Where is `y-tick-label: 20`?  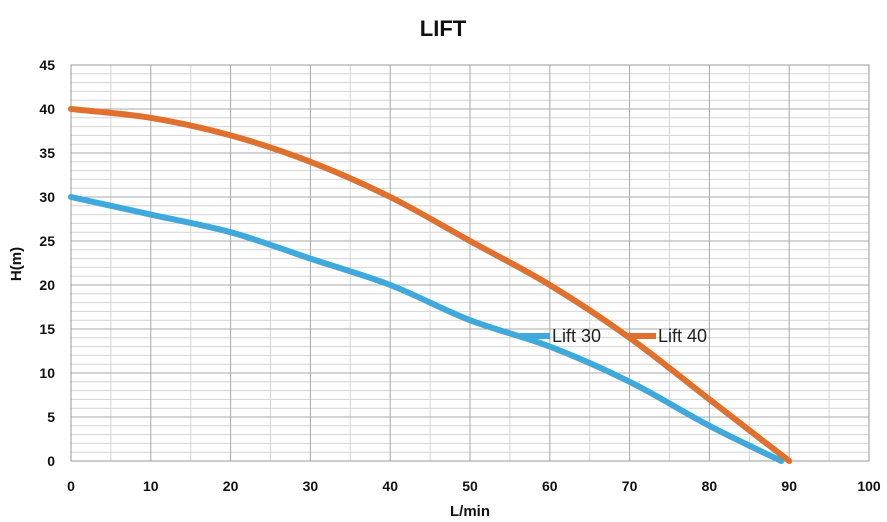 y-tick-label: 20 is located at coordinates (47, 285).